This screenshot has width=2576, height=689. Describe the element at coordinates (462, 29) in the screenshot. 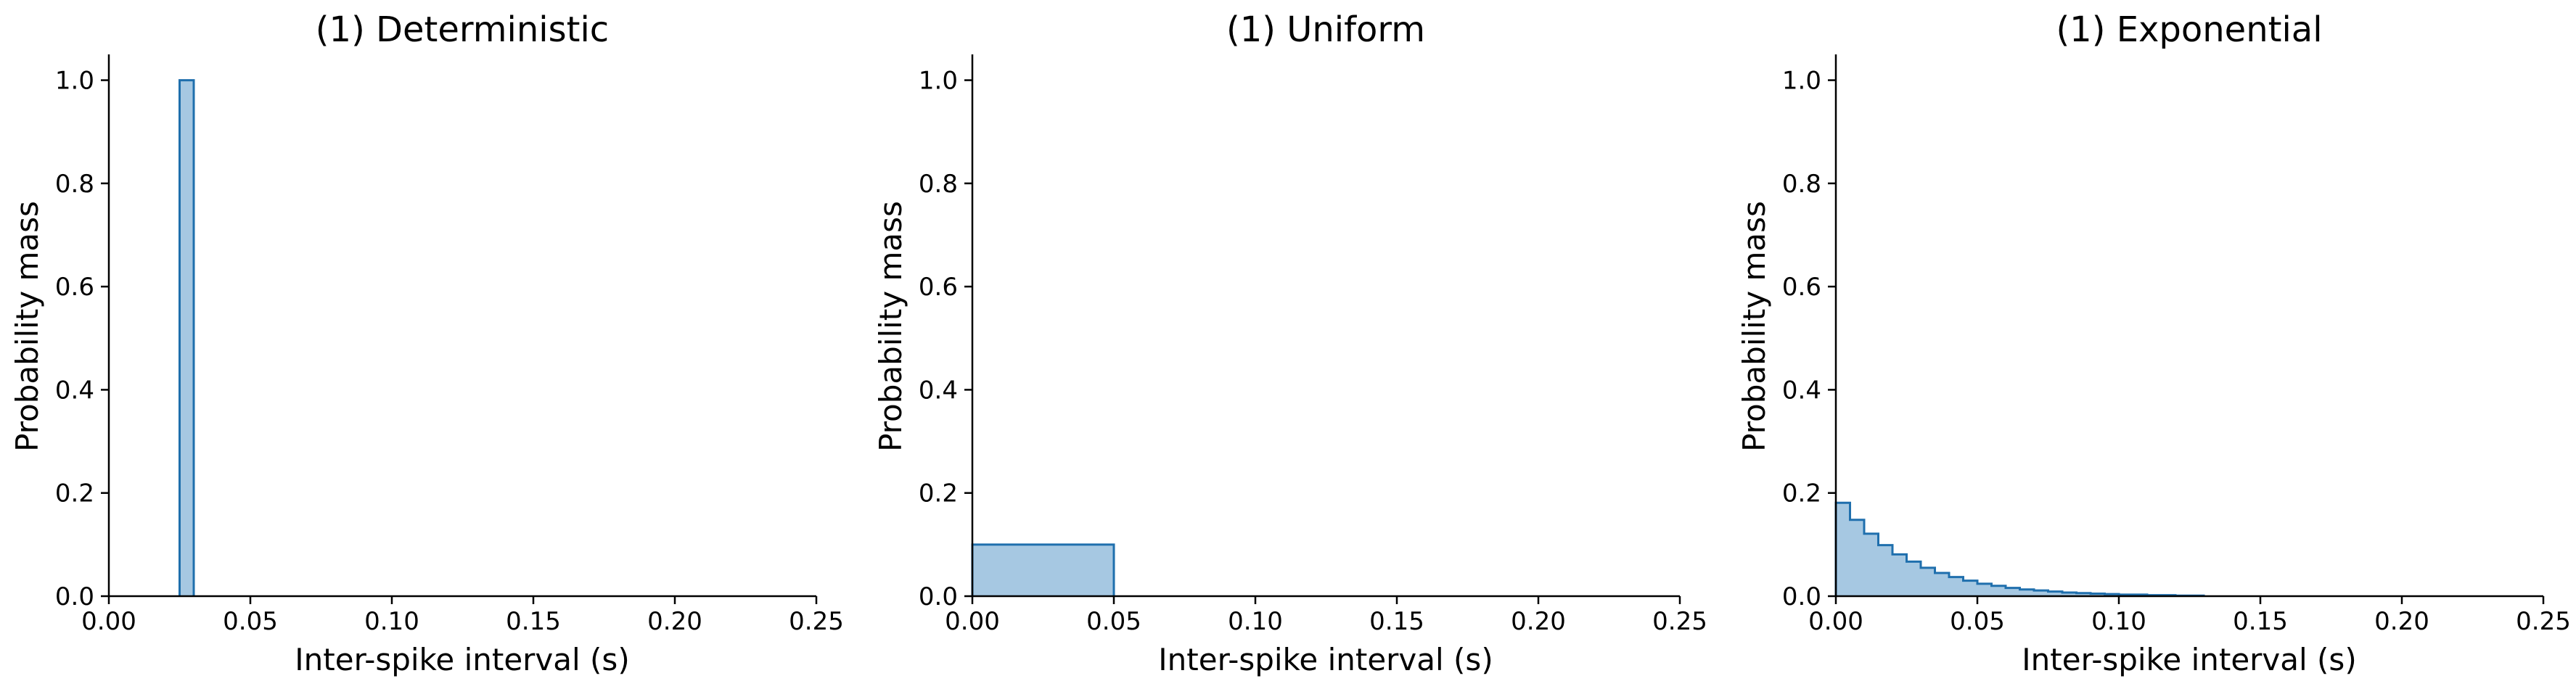

I see `chart-title: (1) Deterministic` at that location.